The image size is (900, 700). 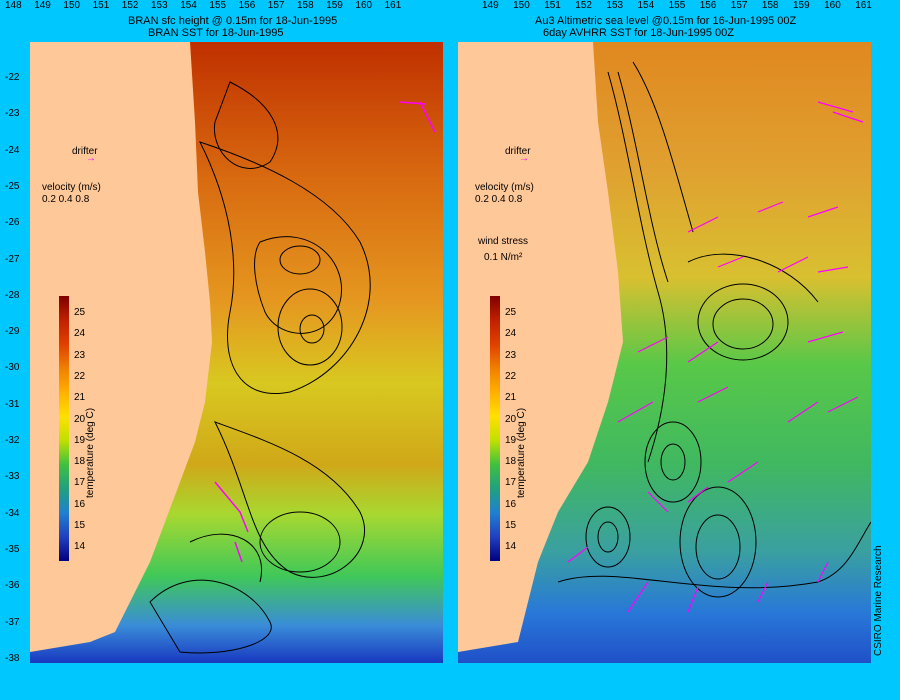 What do you see at coordinates (64, 428) in the screenshot?
I see `left-colorbar` at bounding box center [64, 428].